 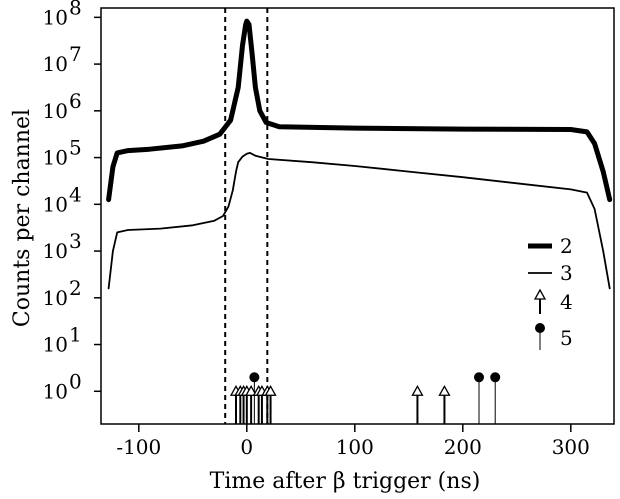 I want to click on y-tick-exponent: 3, so click(x=75, y=241).